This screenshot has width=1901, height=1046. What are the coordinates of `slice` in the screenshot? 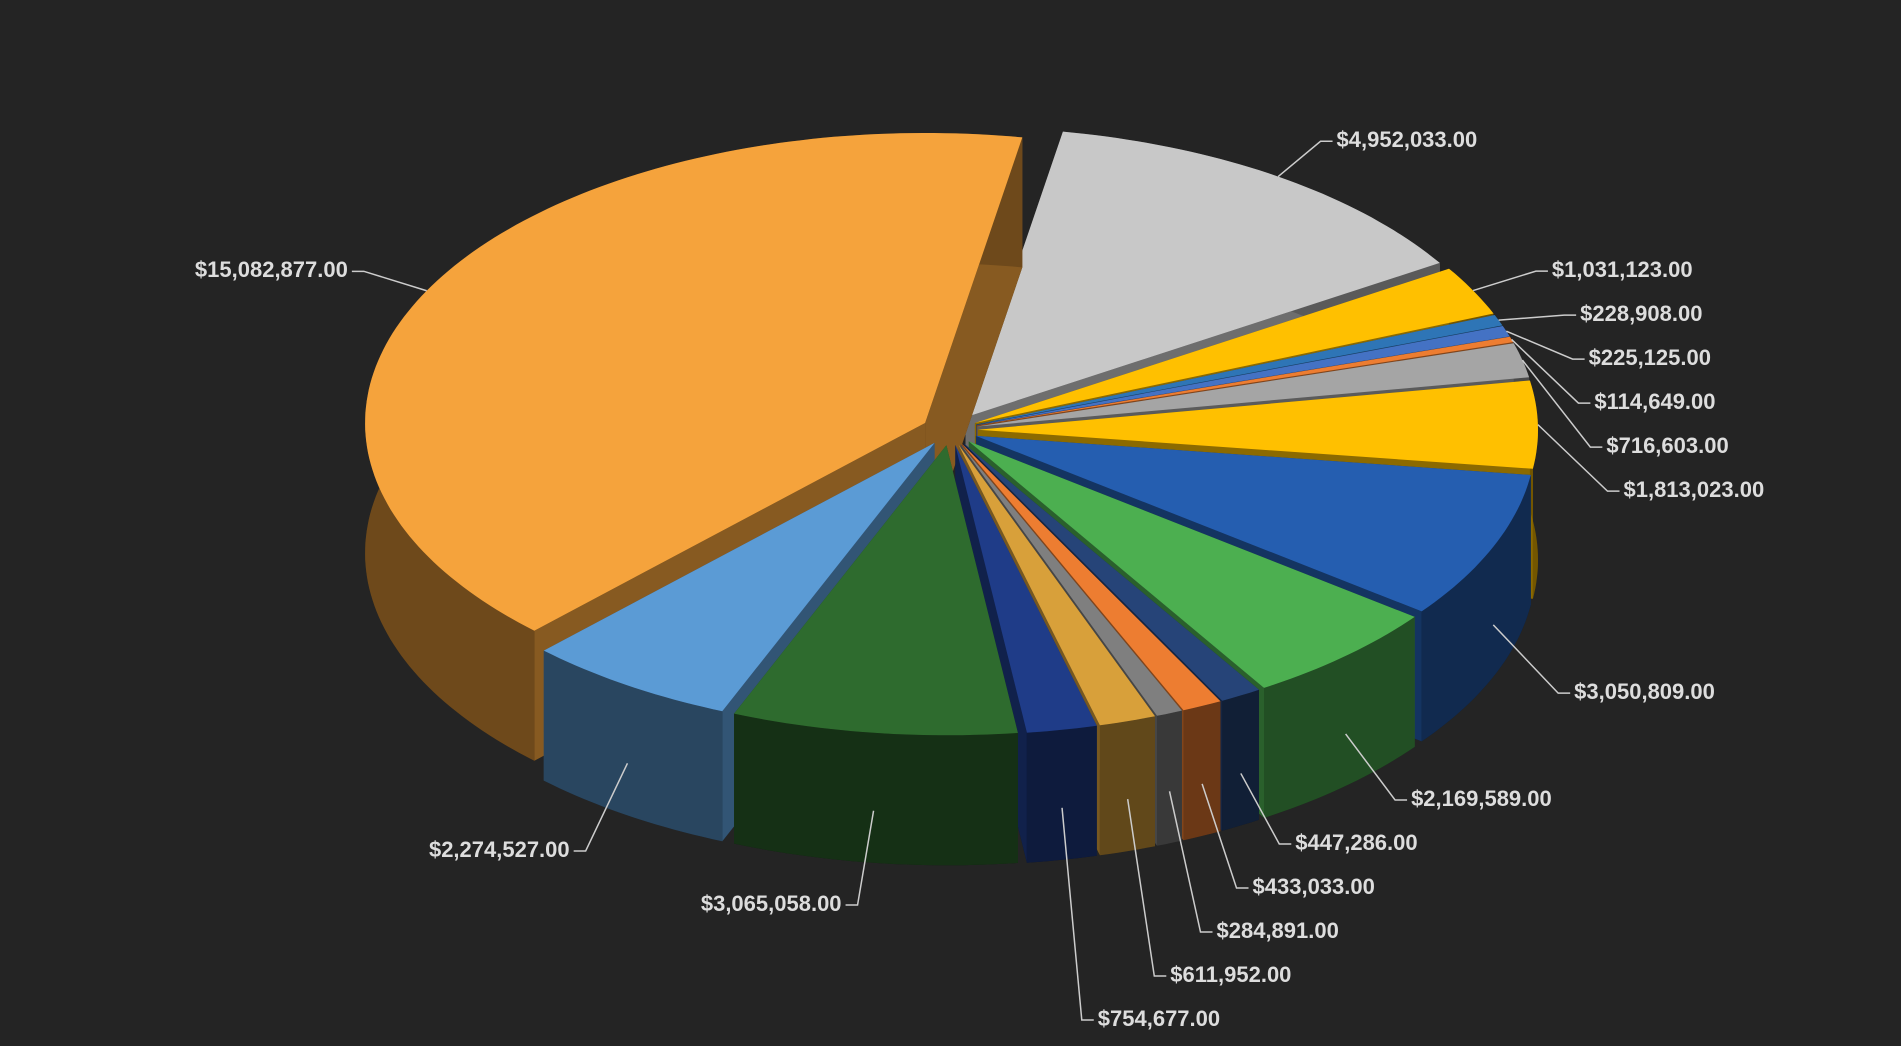 It's located at (876, 655).